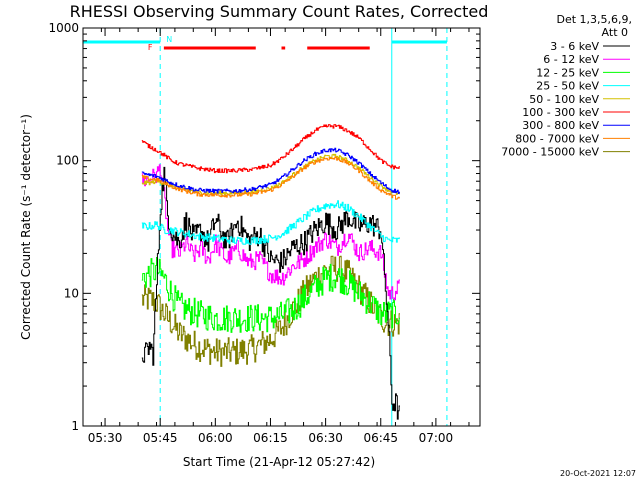  What do you see at coordinates (567, 86) in the screenshot?
I see `legend-label: 25 - 50 keV` at bounding box center [567, 86].